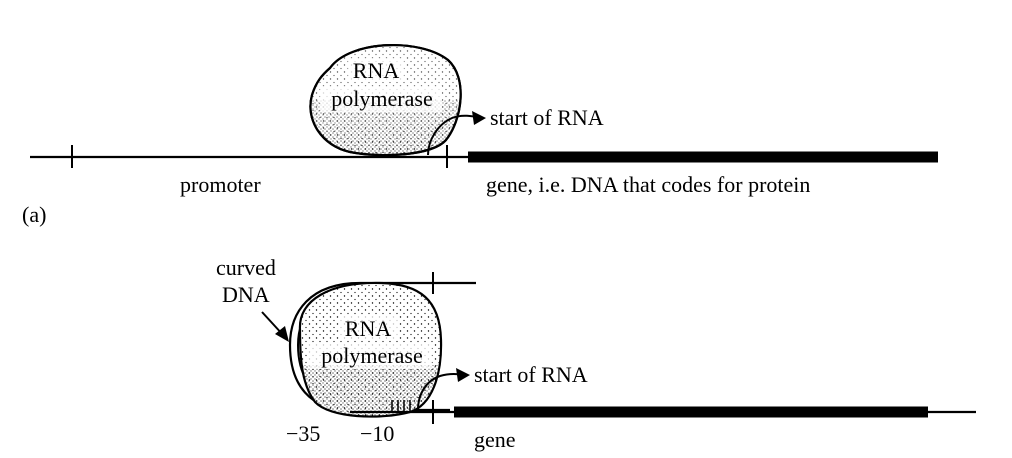 The height and width of the screenshot is (458, 1012). What do you see at coordinates (34, 214) in the screenshot?
I see `panel-a-panel-label: (a)` at bounding box center [34, 214].